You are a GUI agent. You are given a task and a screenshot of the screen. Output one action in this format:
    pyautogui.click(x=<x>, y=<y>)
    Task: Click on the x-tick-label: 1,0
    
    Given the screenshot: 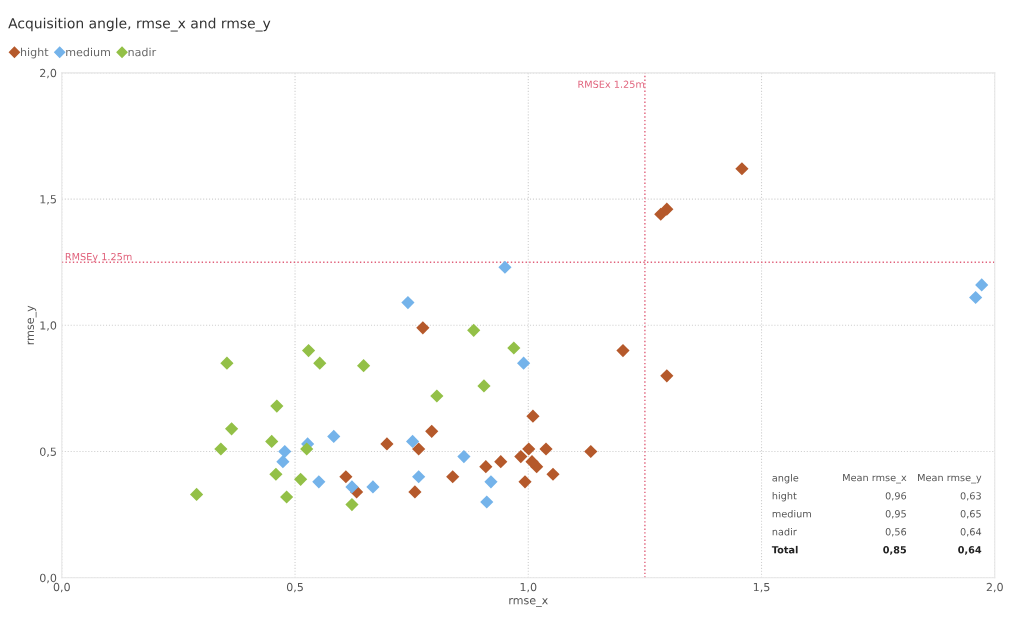 What is the action you would take?
    pyautogui.click(x=528, y=587)
    